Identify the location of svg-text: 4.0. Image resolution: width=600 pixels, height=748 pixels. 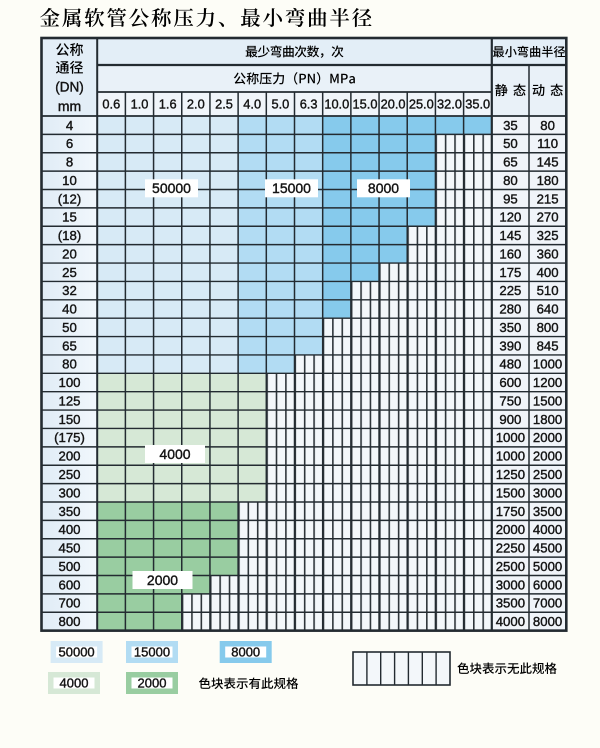
(252, 104).